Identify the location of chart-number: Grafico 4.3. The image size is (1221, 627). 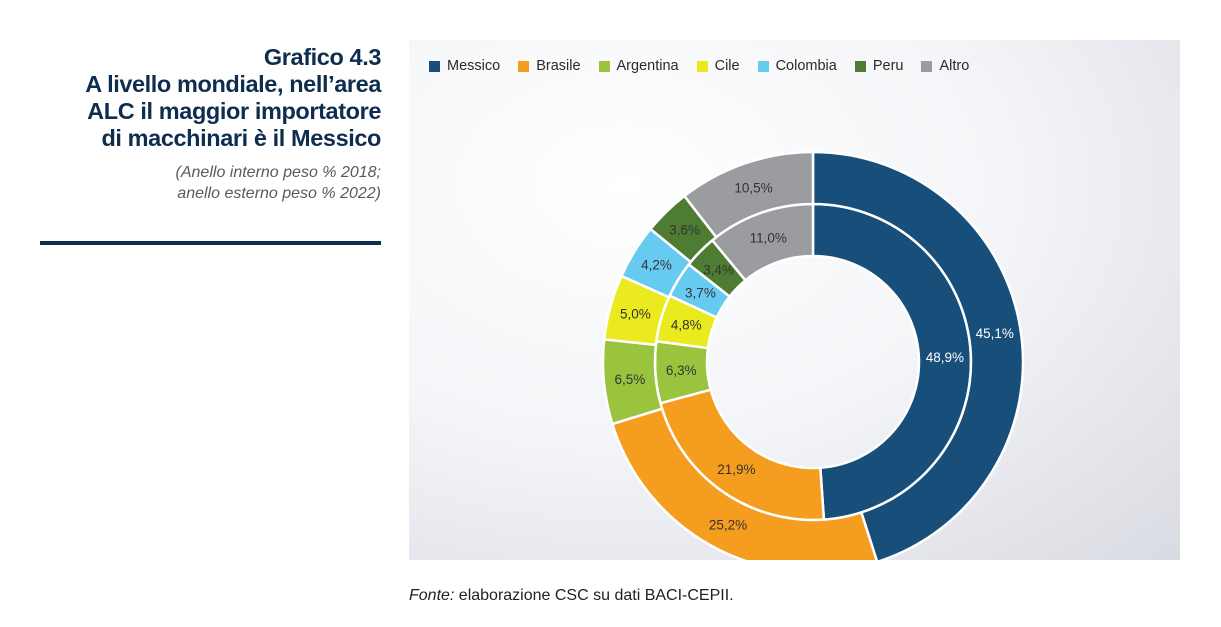
(322, 57).